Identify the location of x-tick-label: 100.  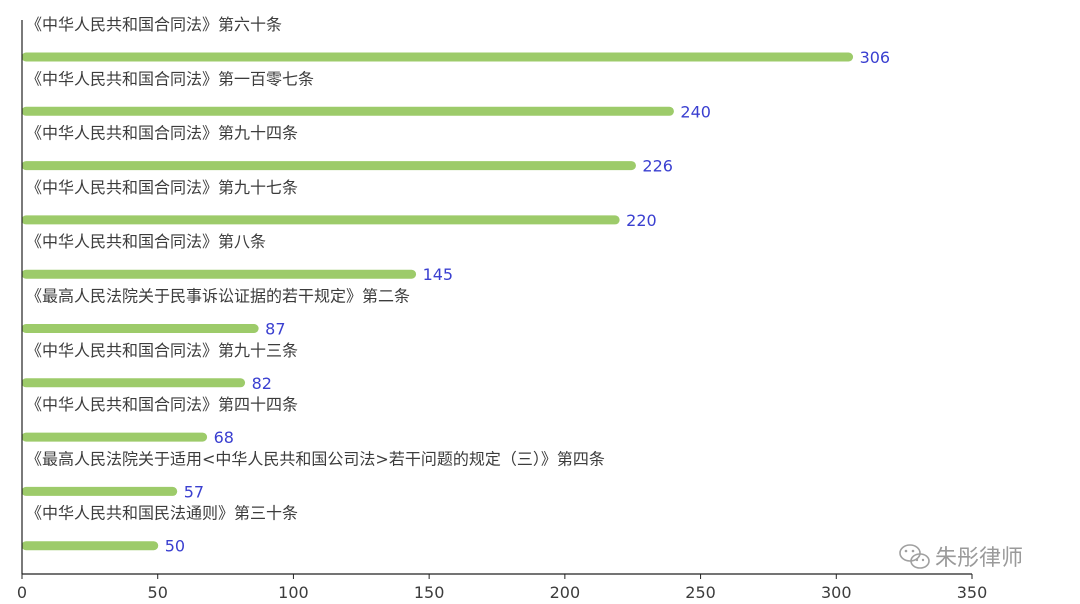
(293, 592).